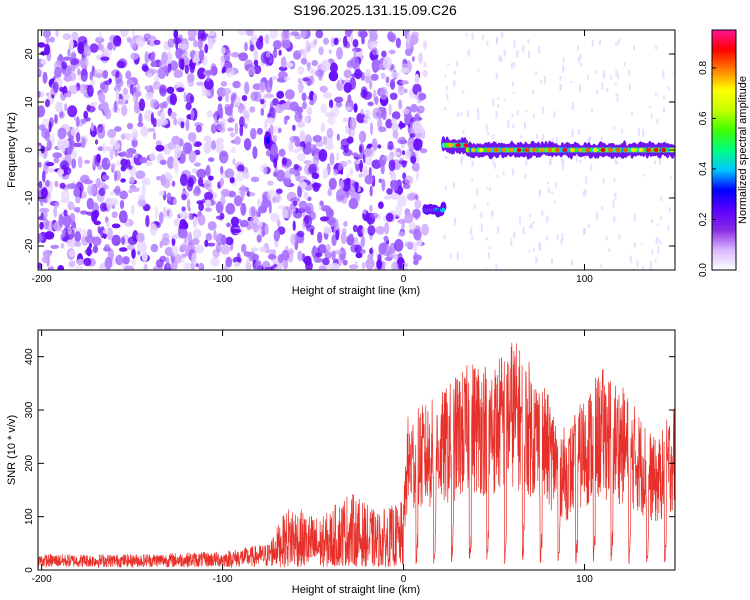 The height and width of the screenshot is (600, 750). I want to click on chart-title: S196.2025.131.15.09.C26, so click(375, 10).